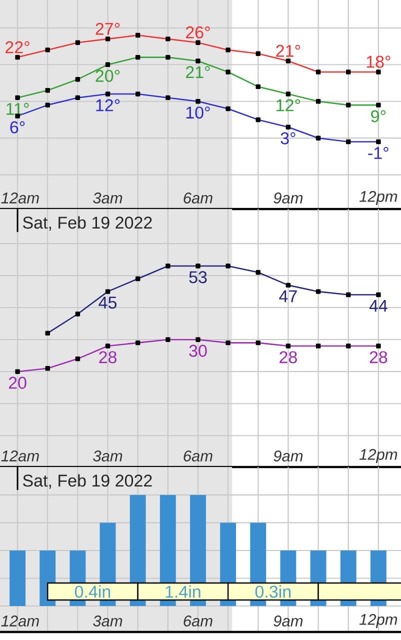  What do you see at coordinates (18, 47) in the screenshot?
I see `data-label: 22°` at bounding box center [18, 47].